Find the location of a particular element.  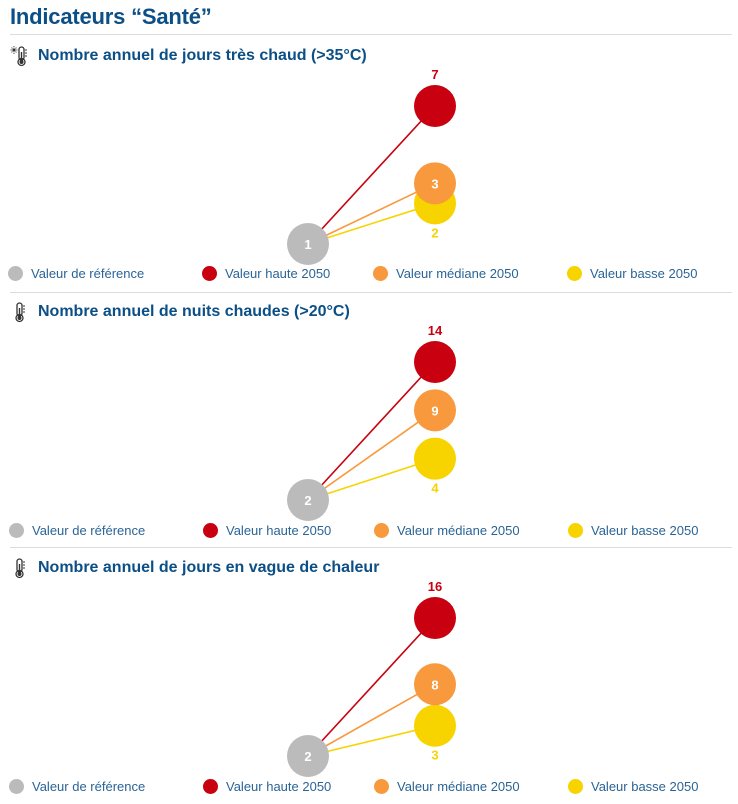

value-label-mediane: 3 is located at coordinates (434, 183).